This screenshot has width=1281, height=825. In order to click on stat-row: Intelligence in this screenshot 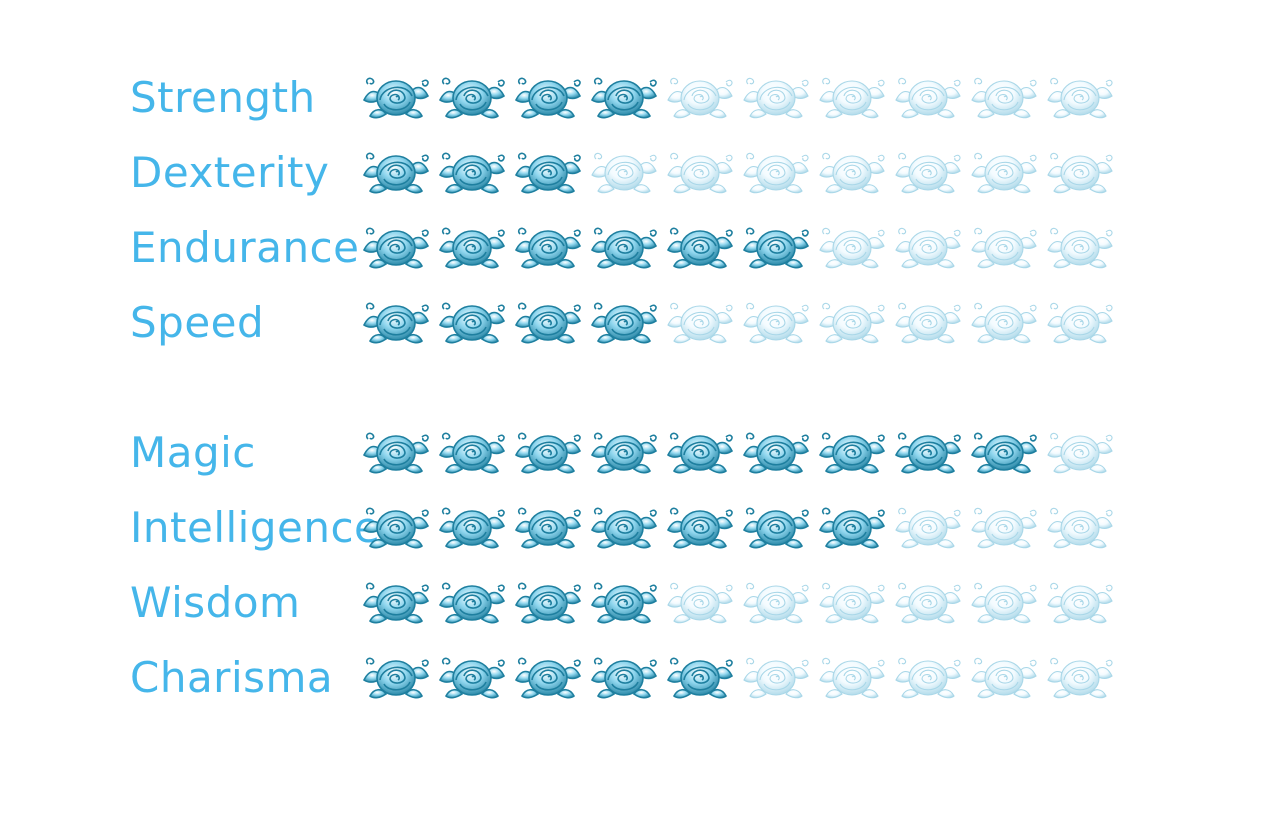, I will do `click(623, 527)`.